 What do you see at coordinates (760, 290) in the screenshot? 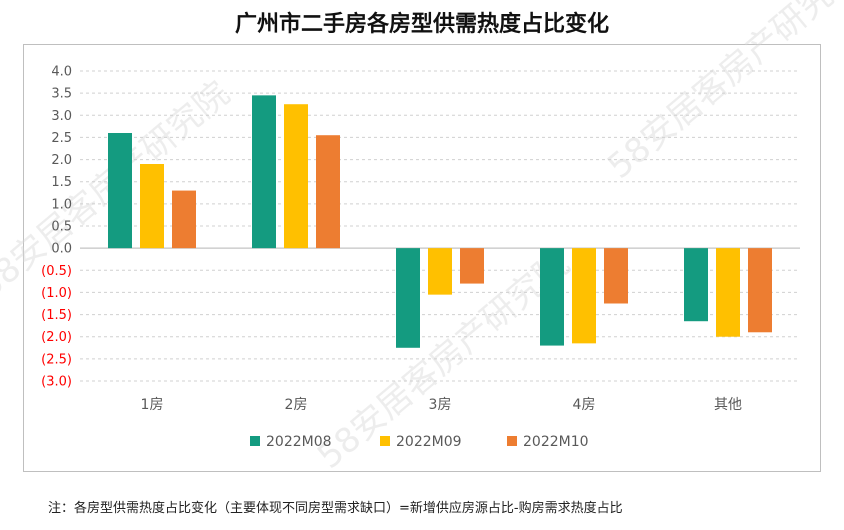
I see `bar-2022M10-其他` at bounding box center [760, 290].